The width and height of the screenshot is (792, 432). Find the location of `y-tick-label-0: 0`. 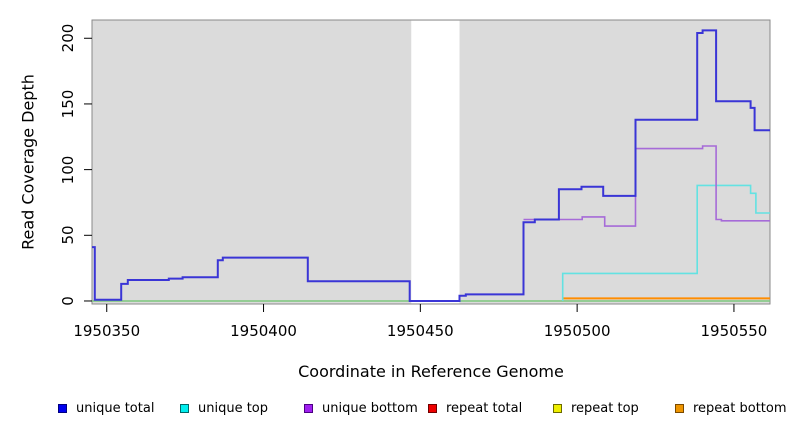

y-tick-label-0: 0 is located at coordinates (68, 301).